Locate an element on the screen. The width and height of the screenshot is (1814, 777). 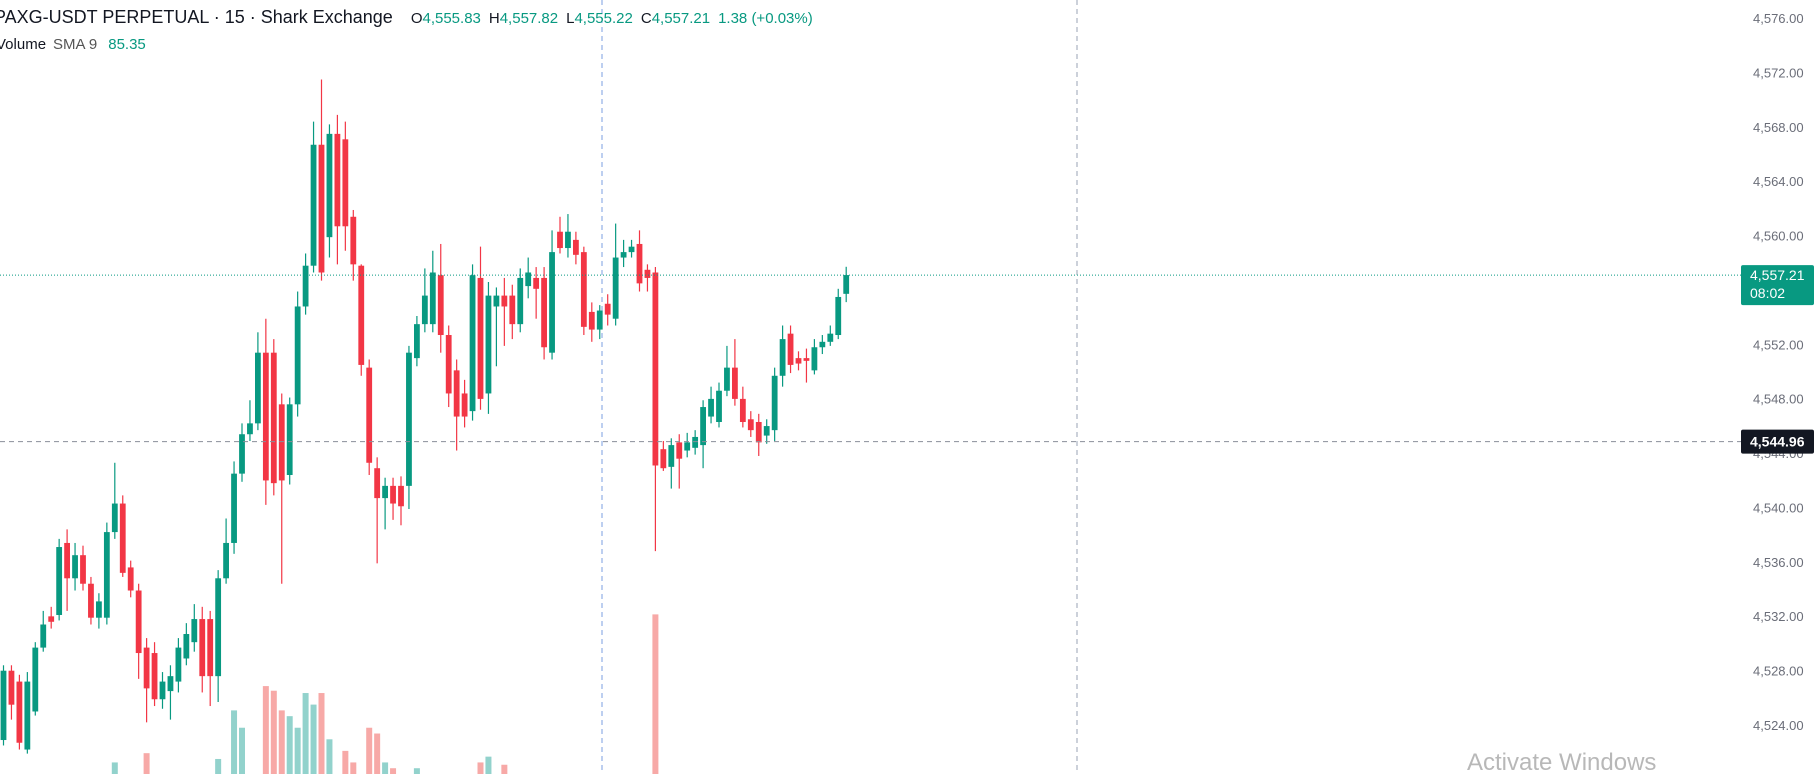
y-tick-label: 4,524.00 is located at coordinates (1778, 725).